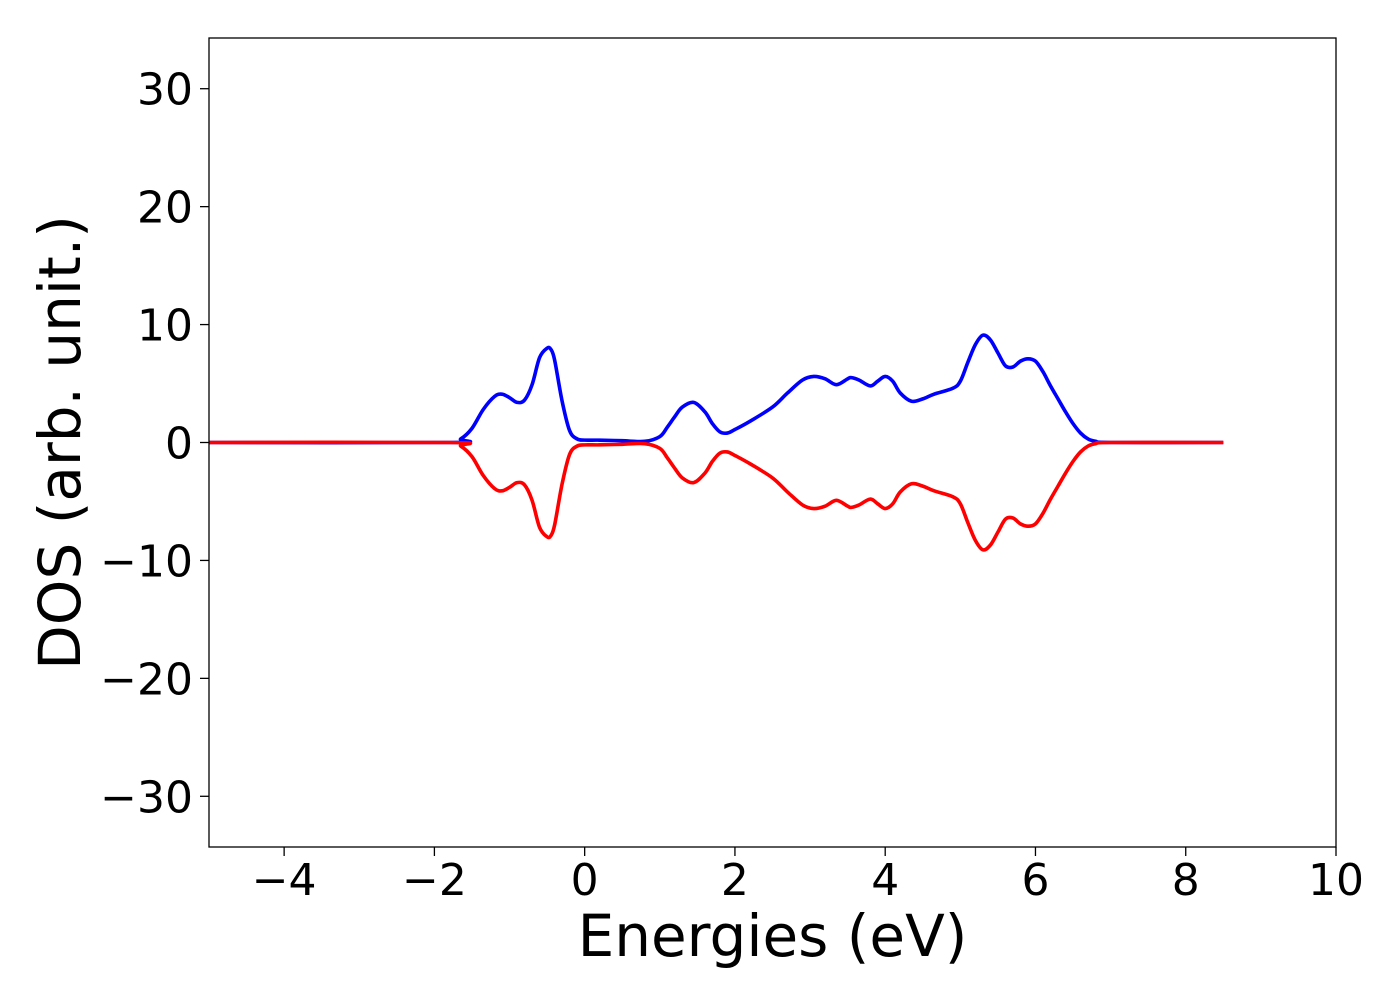 This screenshot has width=1400, height=1000. Describe the element at coordinates (735, 880) in the screenshot. I see `x-tick-label: 2` at that location.